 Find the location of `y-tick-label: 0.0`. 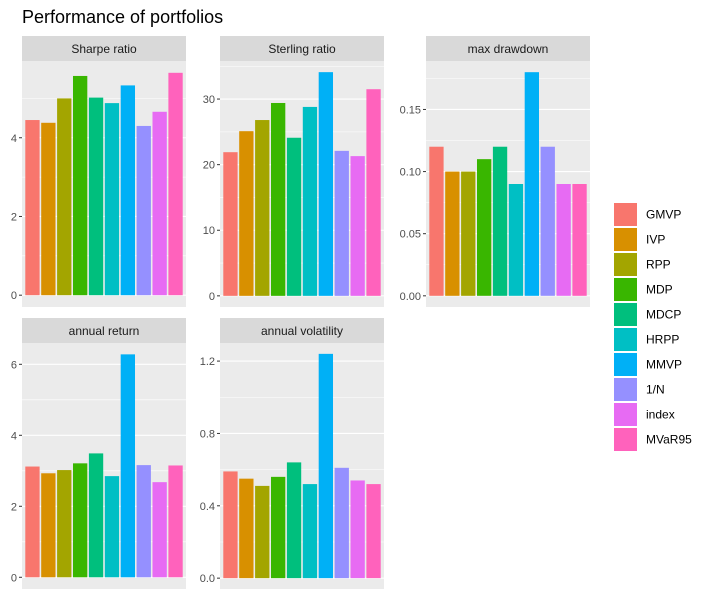

y-tick-label: 0.0 is located at coordinates (207, 579).